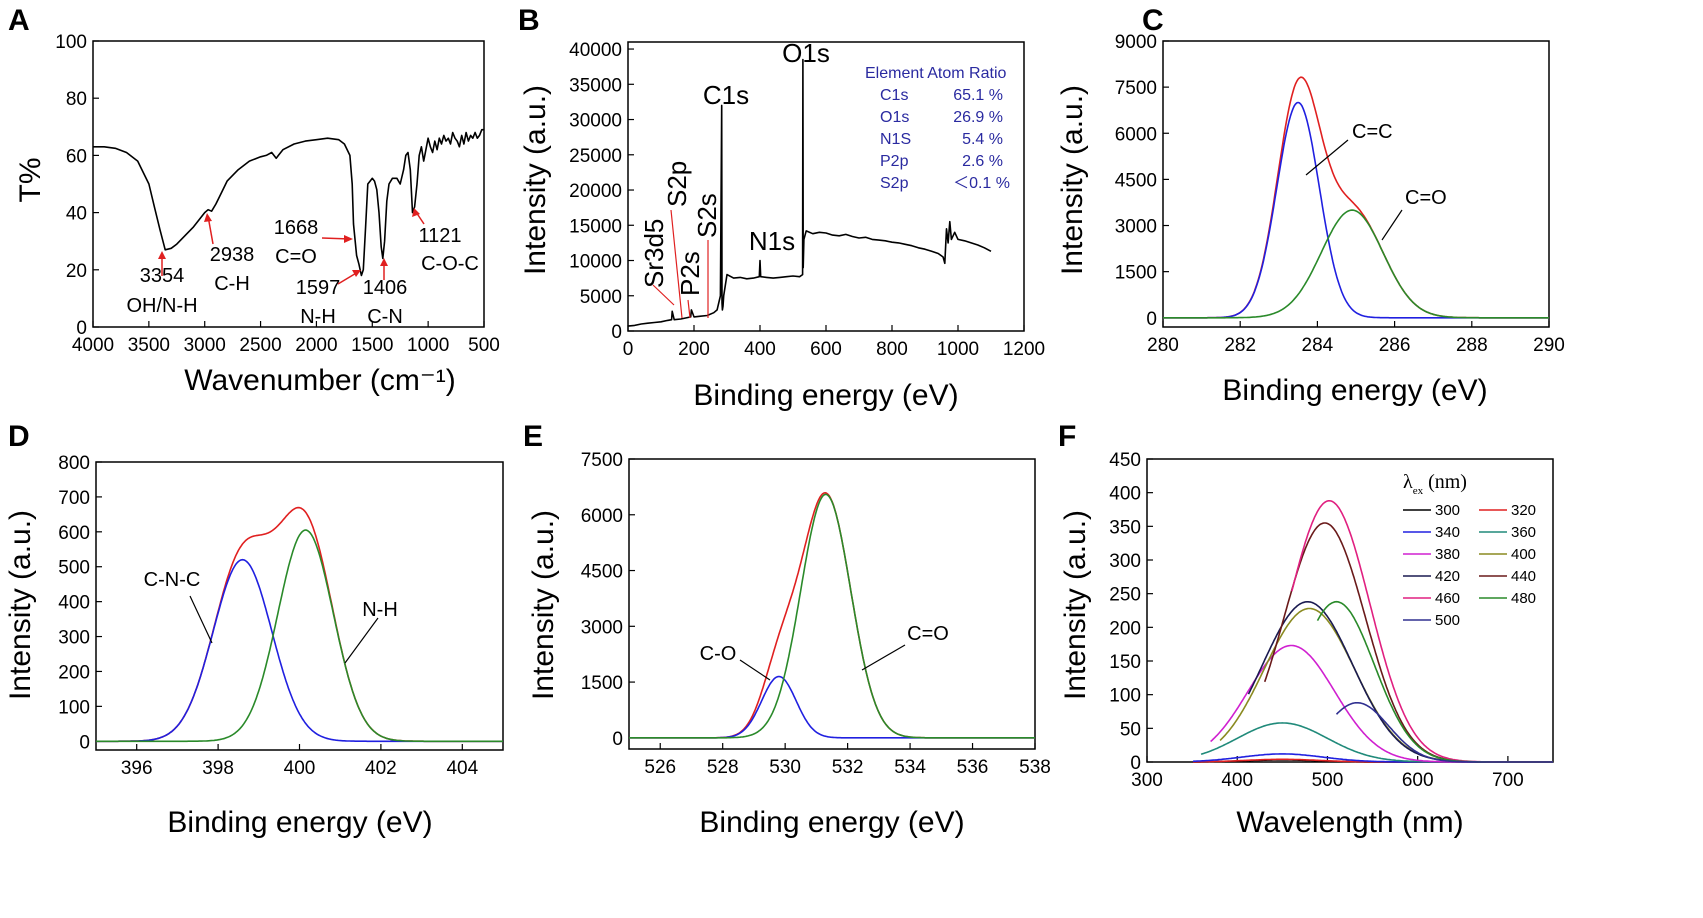 Image resolution: width=1703 pixels, height=918 pixels. I want to click on legend-title: λex (nm), so click(1435, 484).